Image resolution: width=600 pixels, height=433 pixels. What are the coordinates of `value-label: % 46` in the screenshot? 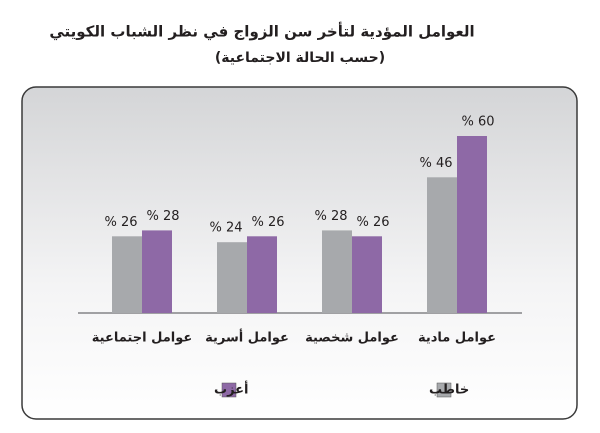 It's located at (435, 163).